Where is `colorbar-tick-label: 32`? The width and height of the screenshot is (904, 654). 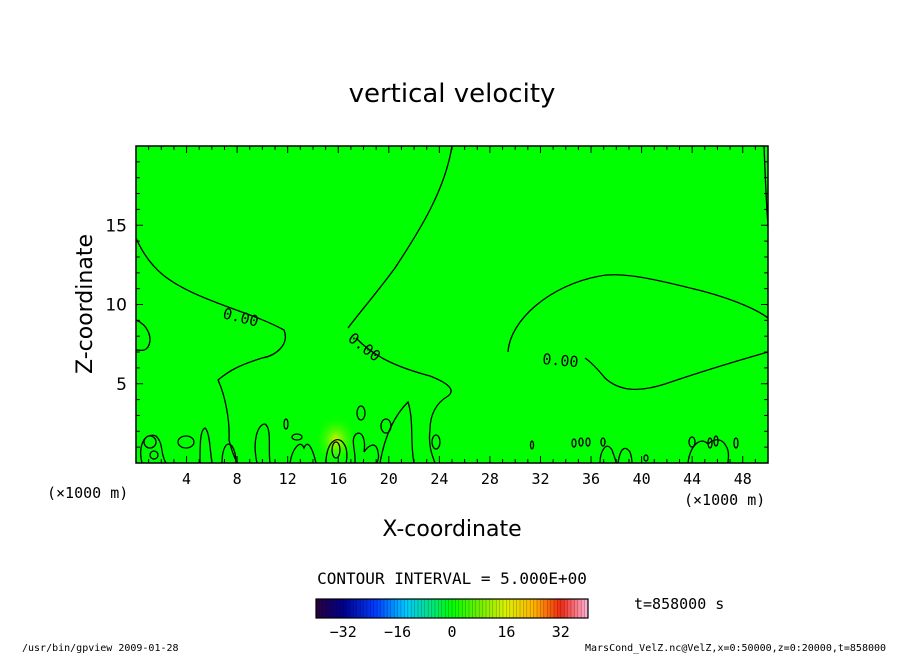 colorbar-tick-label: 32 is located at coordinates (561, 632).